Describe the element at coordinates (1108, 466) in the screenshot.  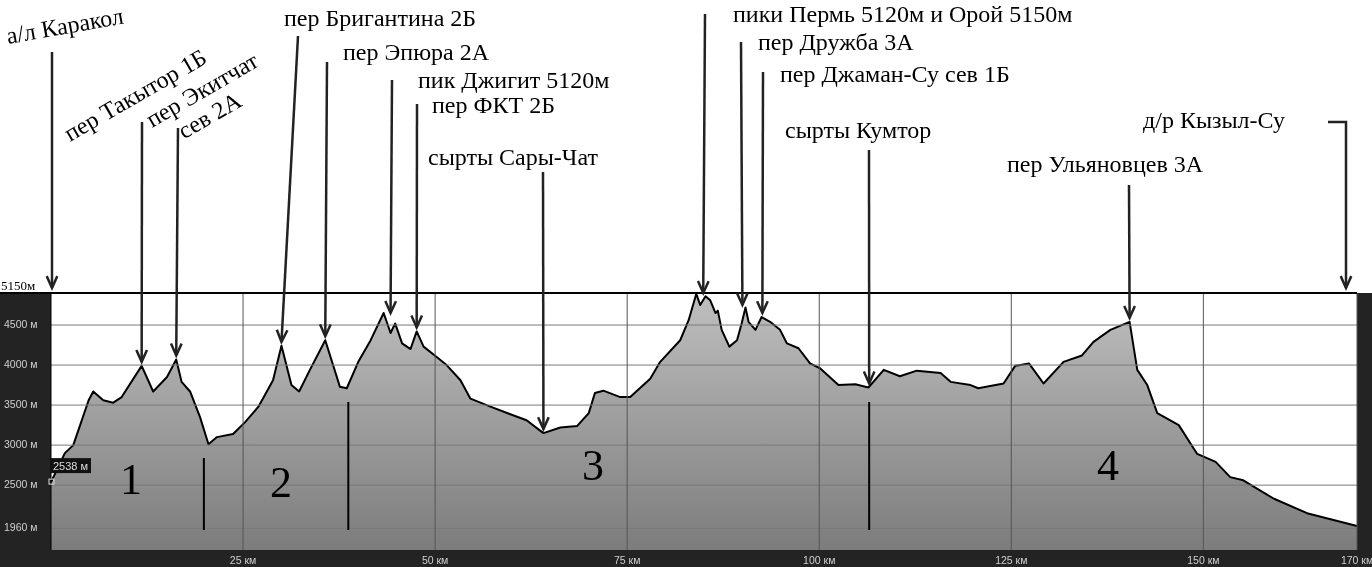
I see `annotation: 4` at that location.